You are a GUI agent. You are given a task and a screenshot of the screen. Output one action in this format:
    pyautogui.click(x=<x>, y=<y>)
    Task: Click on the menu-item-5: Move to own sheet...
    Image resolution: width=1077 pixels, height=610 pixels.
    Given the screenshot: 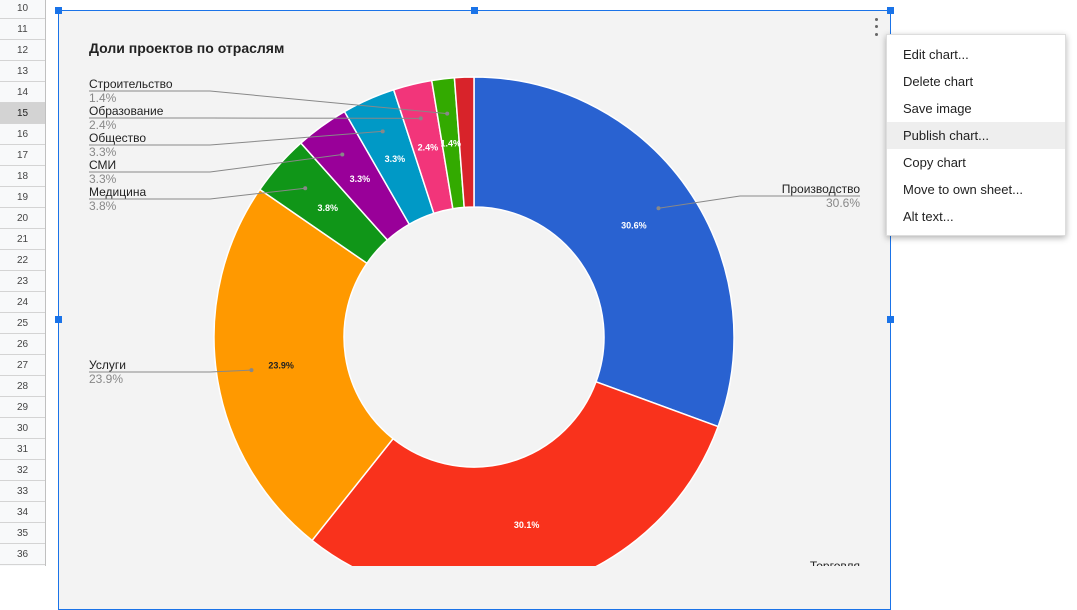 What is the action you would take?
    pyautogui.click(x=976, y=189)
    